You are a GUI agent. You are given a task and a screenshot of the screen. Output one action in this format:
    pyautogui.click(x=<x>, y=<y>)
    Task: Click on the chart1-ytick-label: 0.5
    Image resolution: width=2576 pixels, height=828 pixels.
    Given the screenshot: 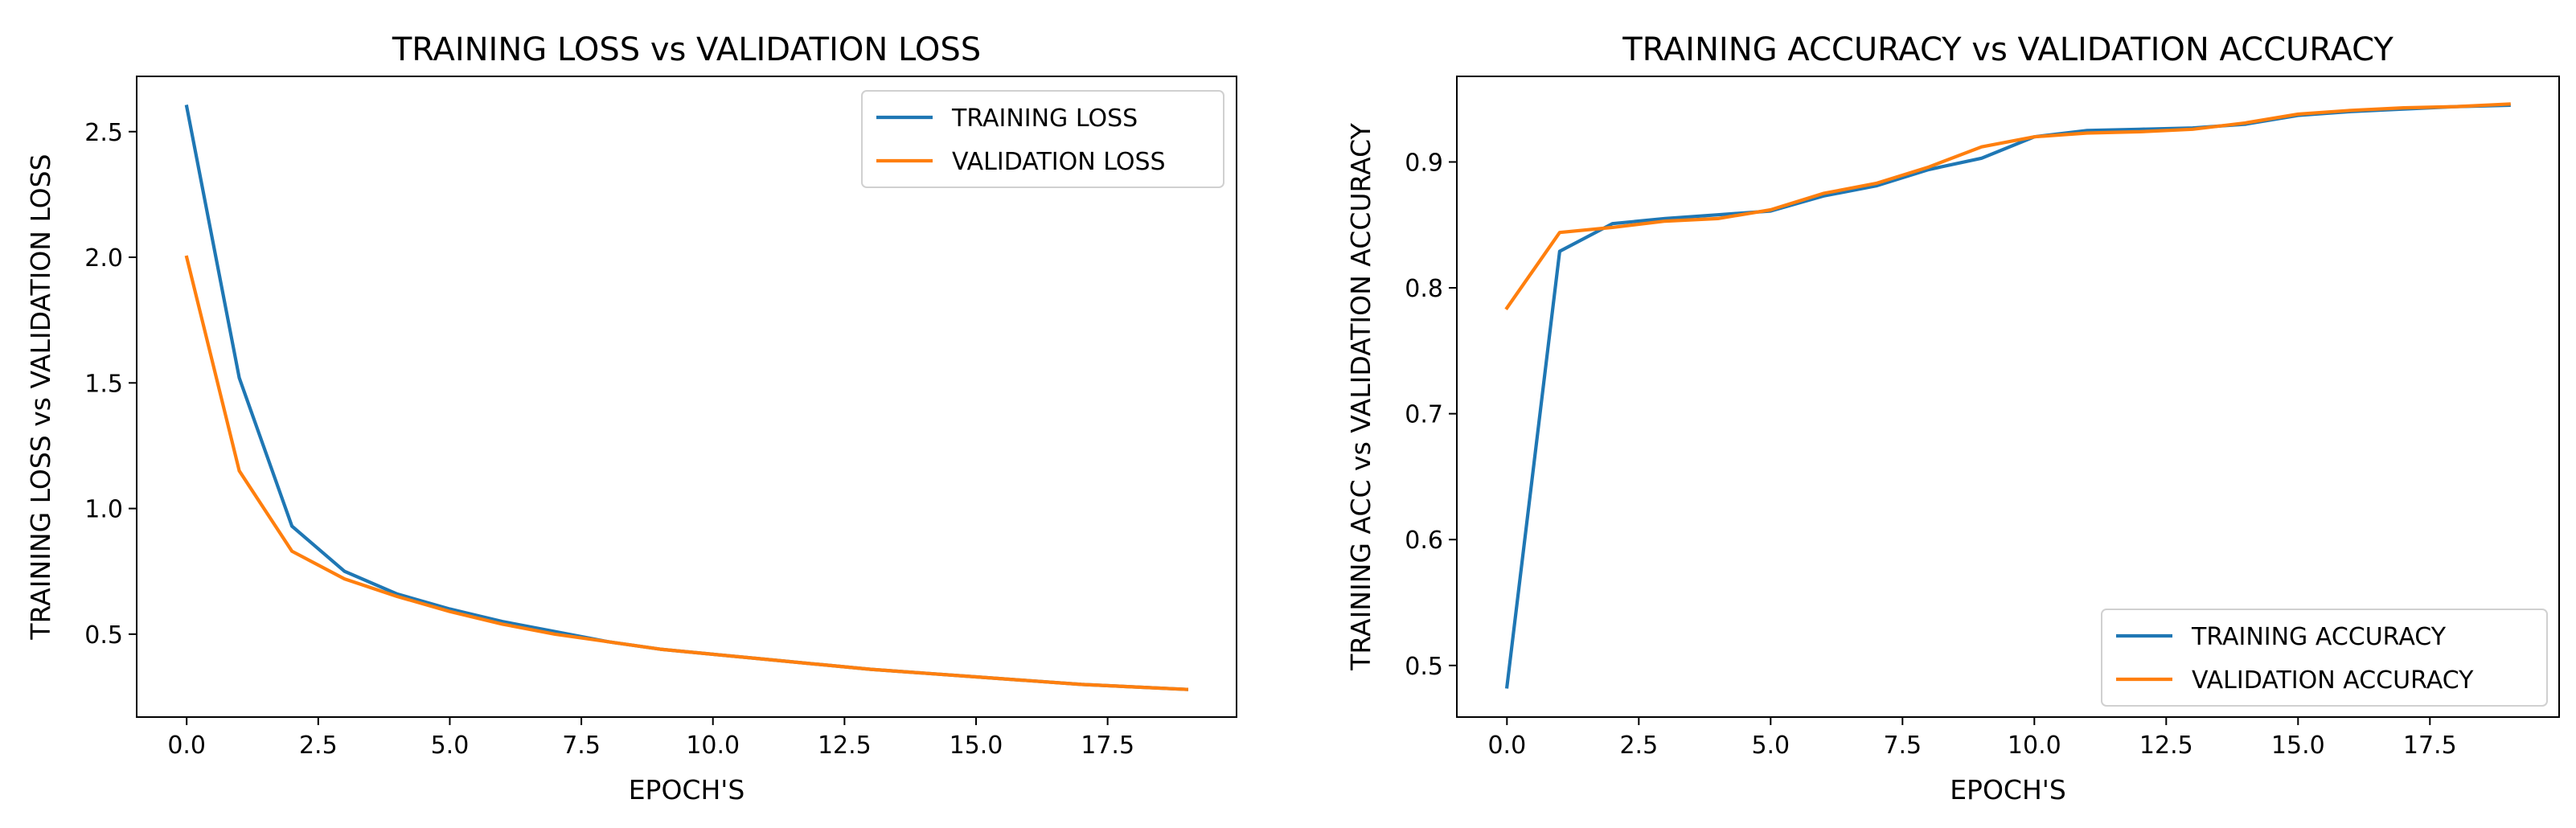 What is the action you would take?
    pyautogui.click(x=1424, y=667)
    